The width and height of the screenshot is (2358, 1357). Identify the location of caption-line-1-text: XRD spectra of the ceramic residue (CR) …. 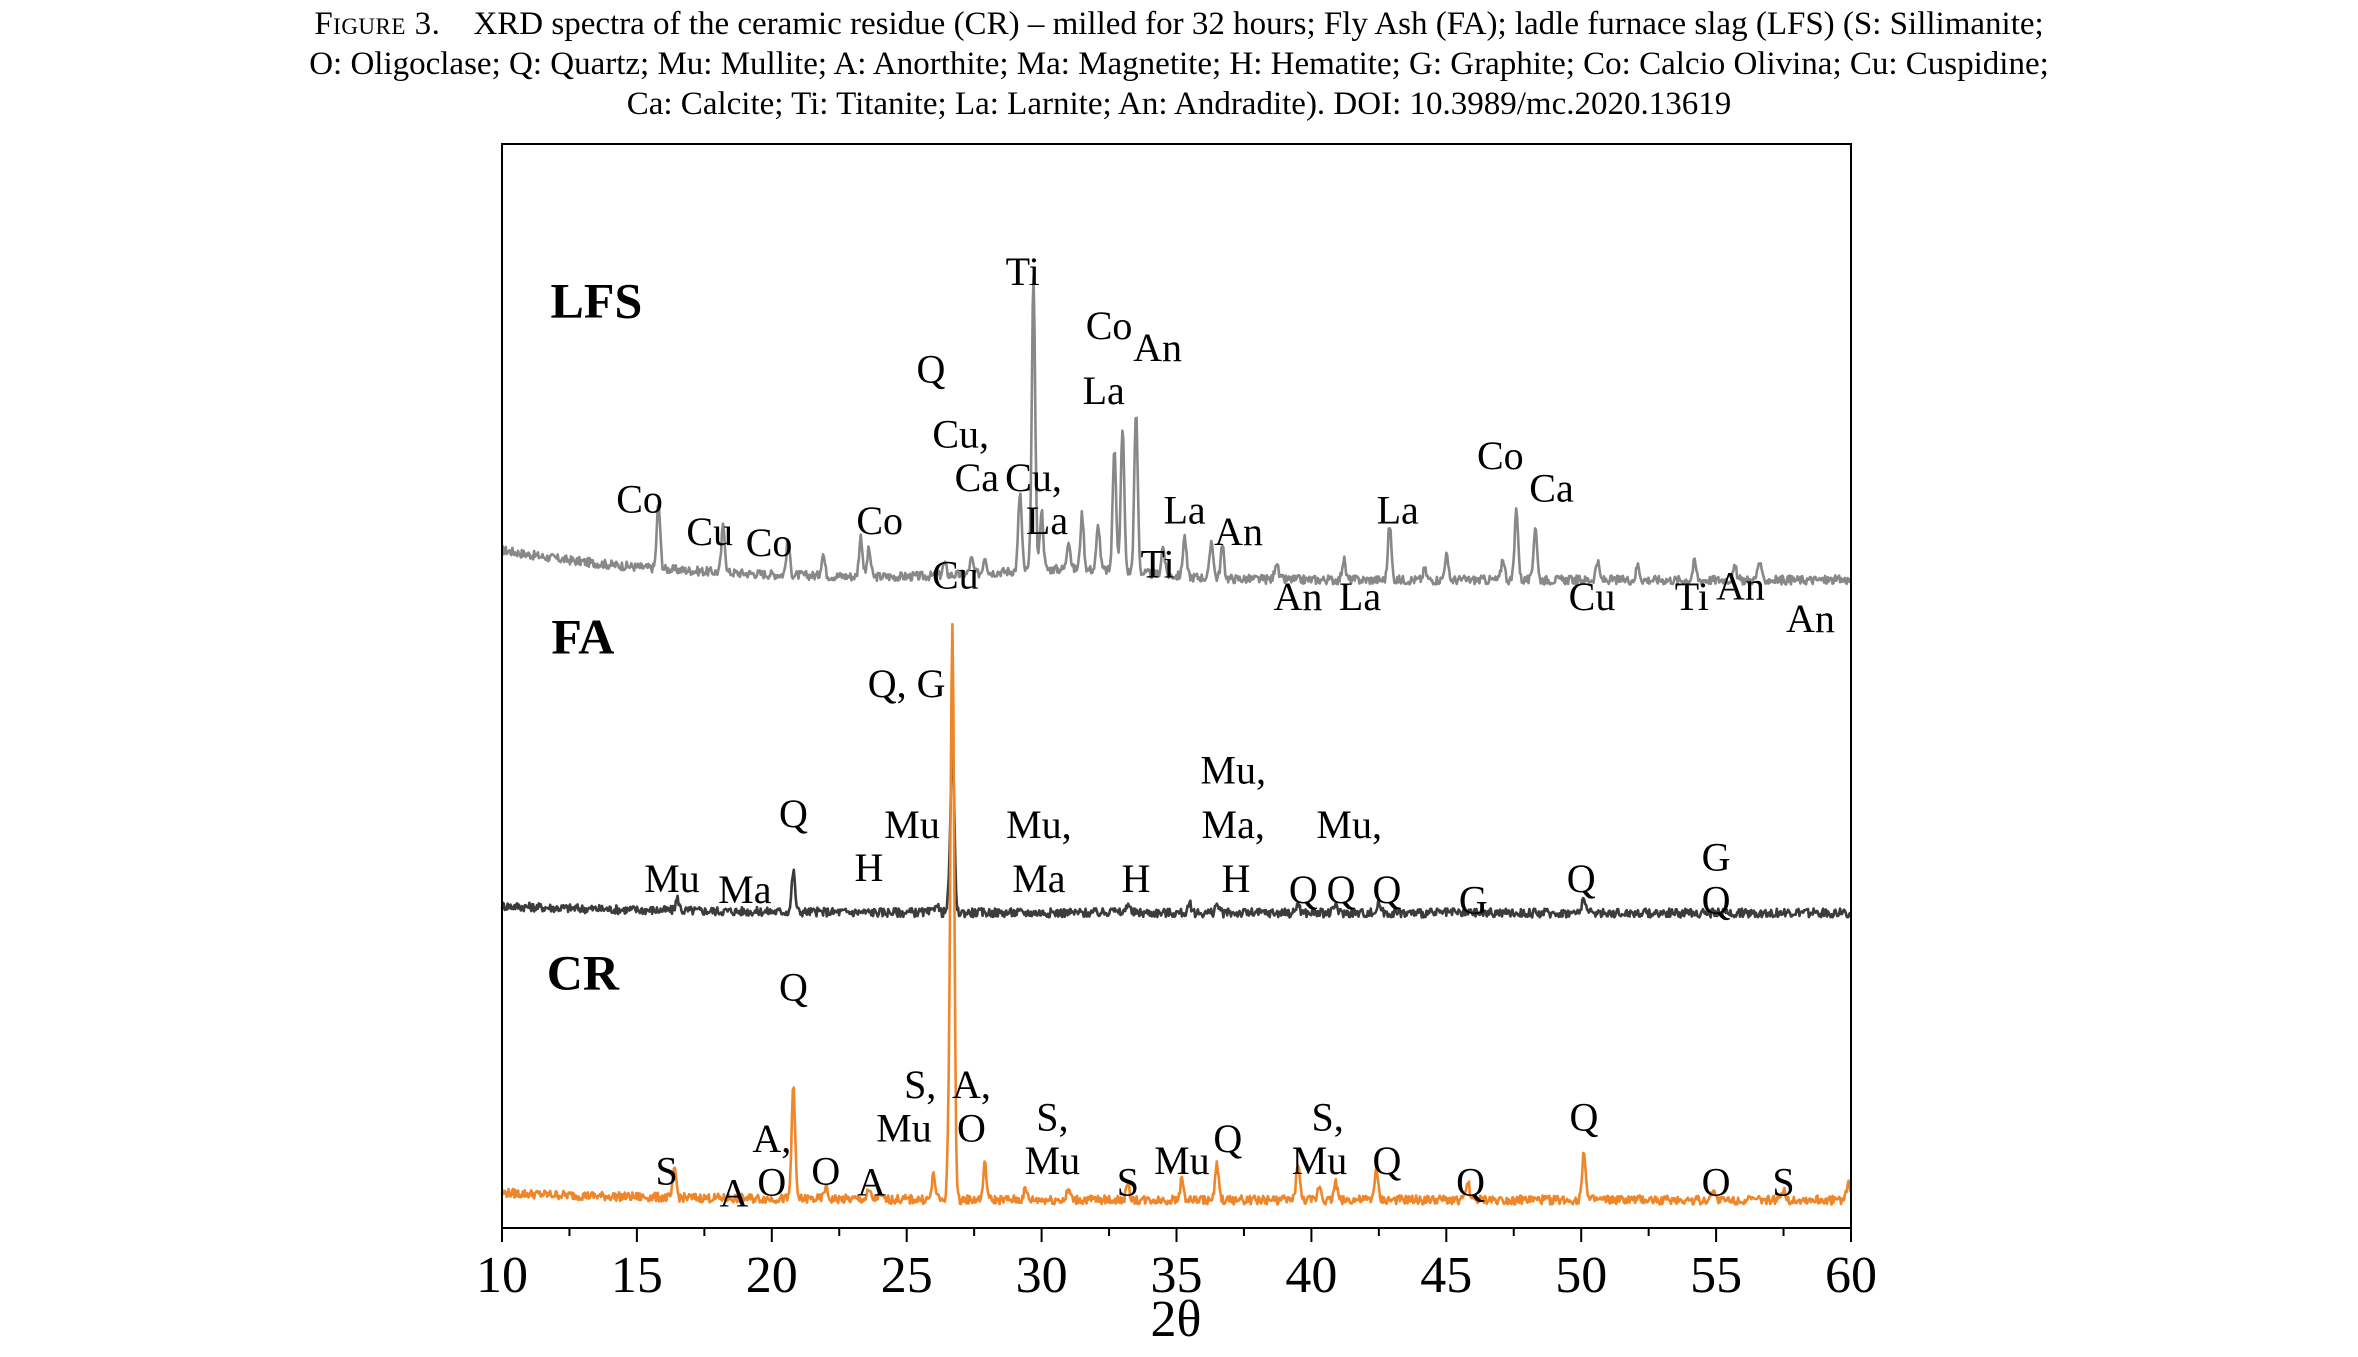
(1258, 24).